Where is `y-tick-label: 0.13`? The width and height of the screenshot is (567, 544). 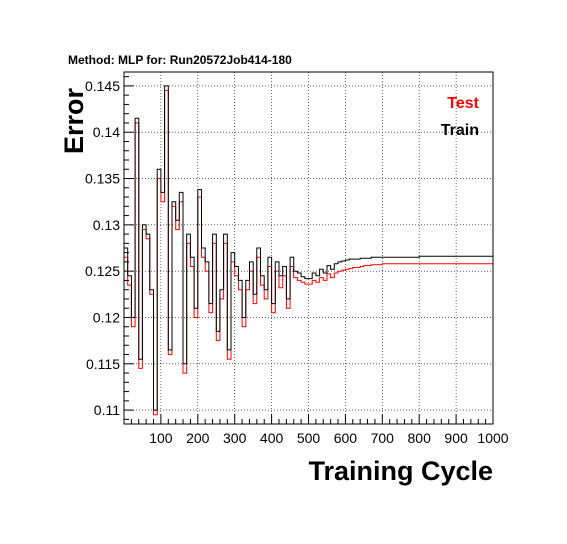 y-tick-label: 0.13 is located at coordinates (106, 225).